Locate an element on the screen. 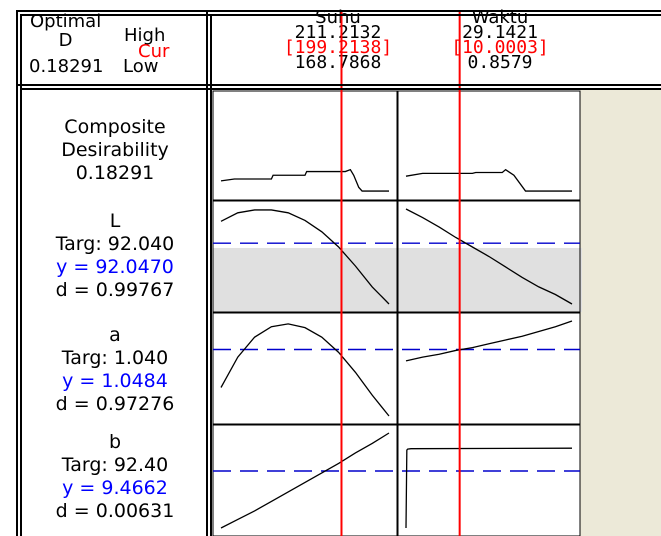  response-l: L Targ: 92.040 y = 92.0470 d = 0.99767 is located at coordinates (115, 256).